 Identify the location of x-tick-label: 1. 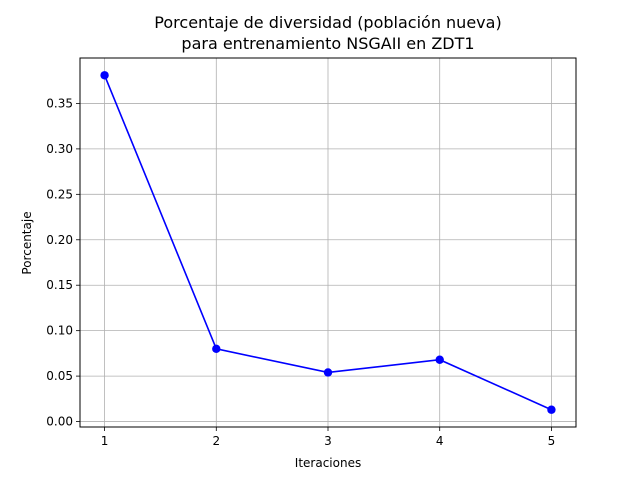
(105, 441).